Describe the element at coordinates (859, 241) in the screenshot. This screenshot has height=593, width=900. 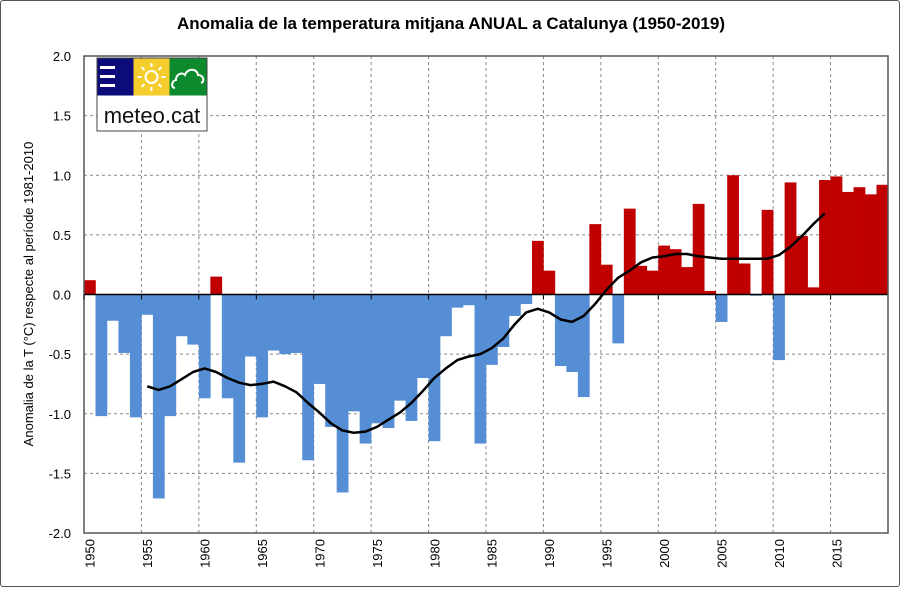
I see `bar-2017` at that location.